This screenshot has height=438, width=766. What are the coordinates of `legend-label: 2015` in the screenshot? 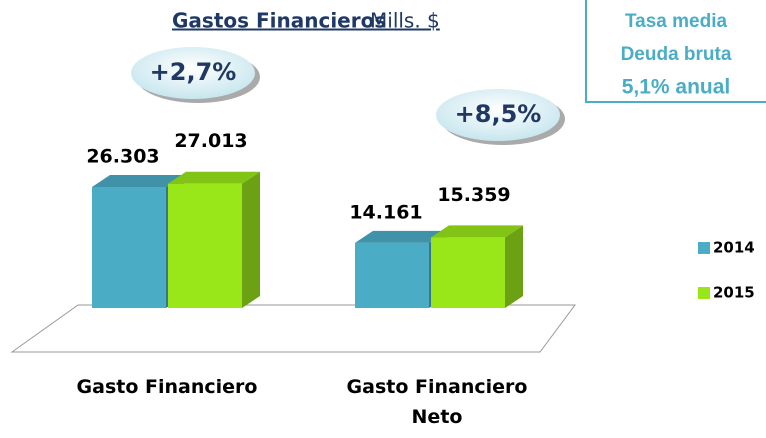 It's located at (734, 293).